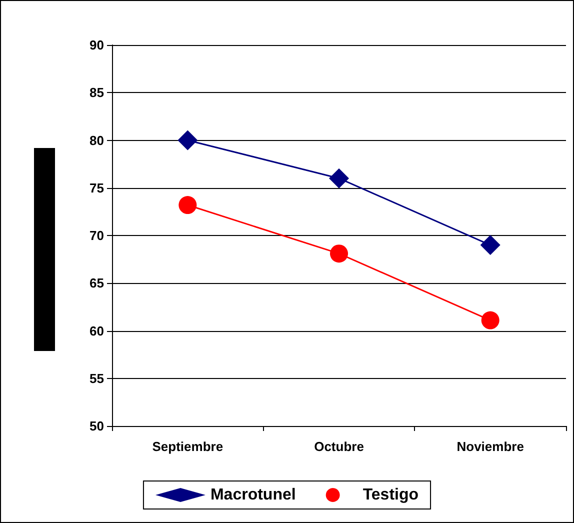 Image resolution: width=574 pixels, height=523 pixels. Describe the element at coordinates (97, 235) in the screenshot. I see `y-tick-label: 70` at that location.